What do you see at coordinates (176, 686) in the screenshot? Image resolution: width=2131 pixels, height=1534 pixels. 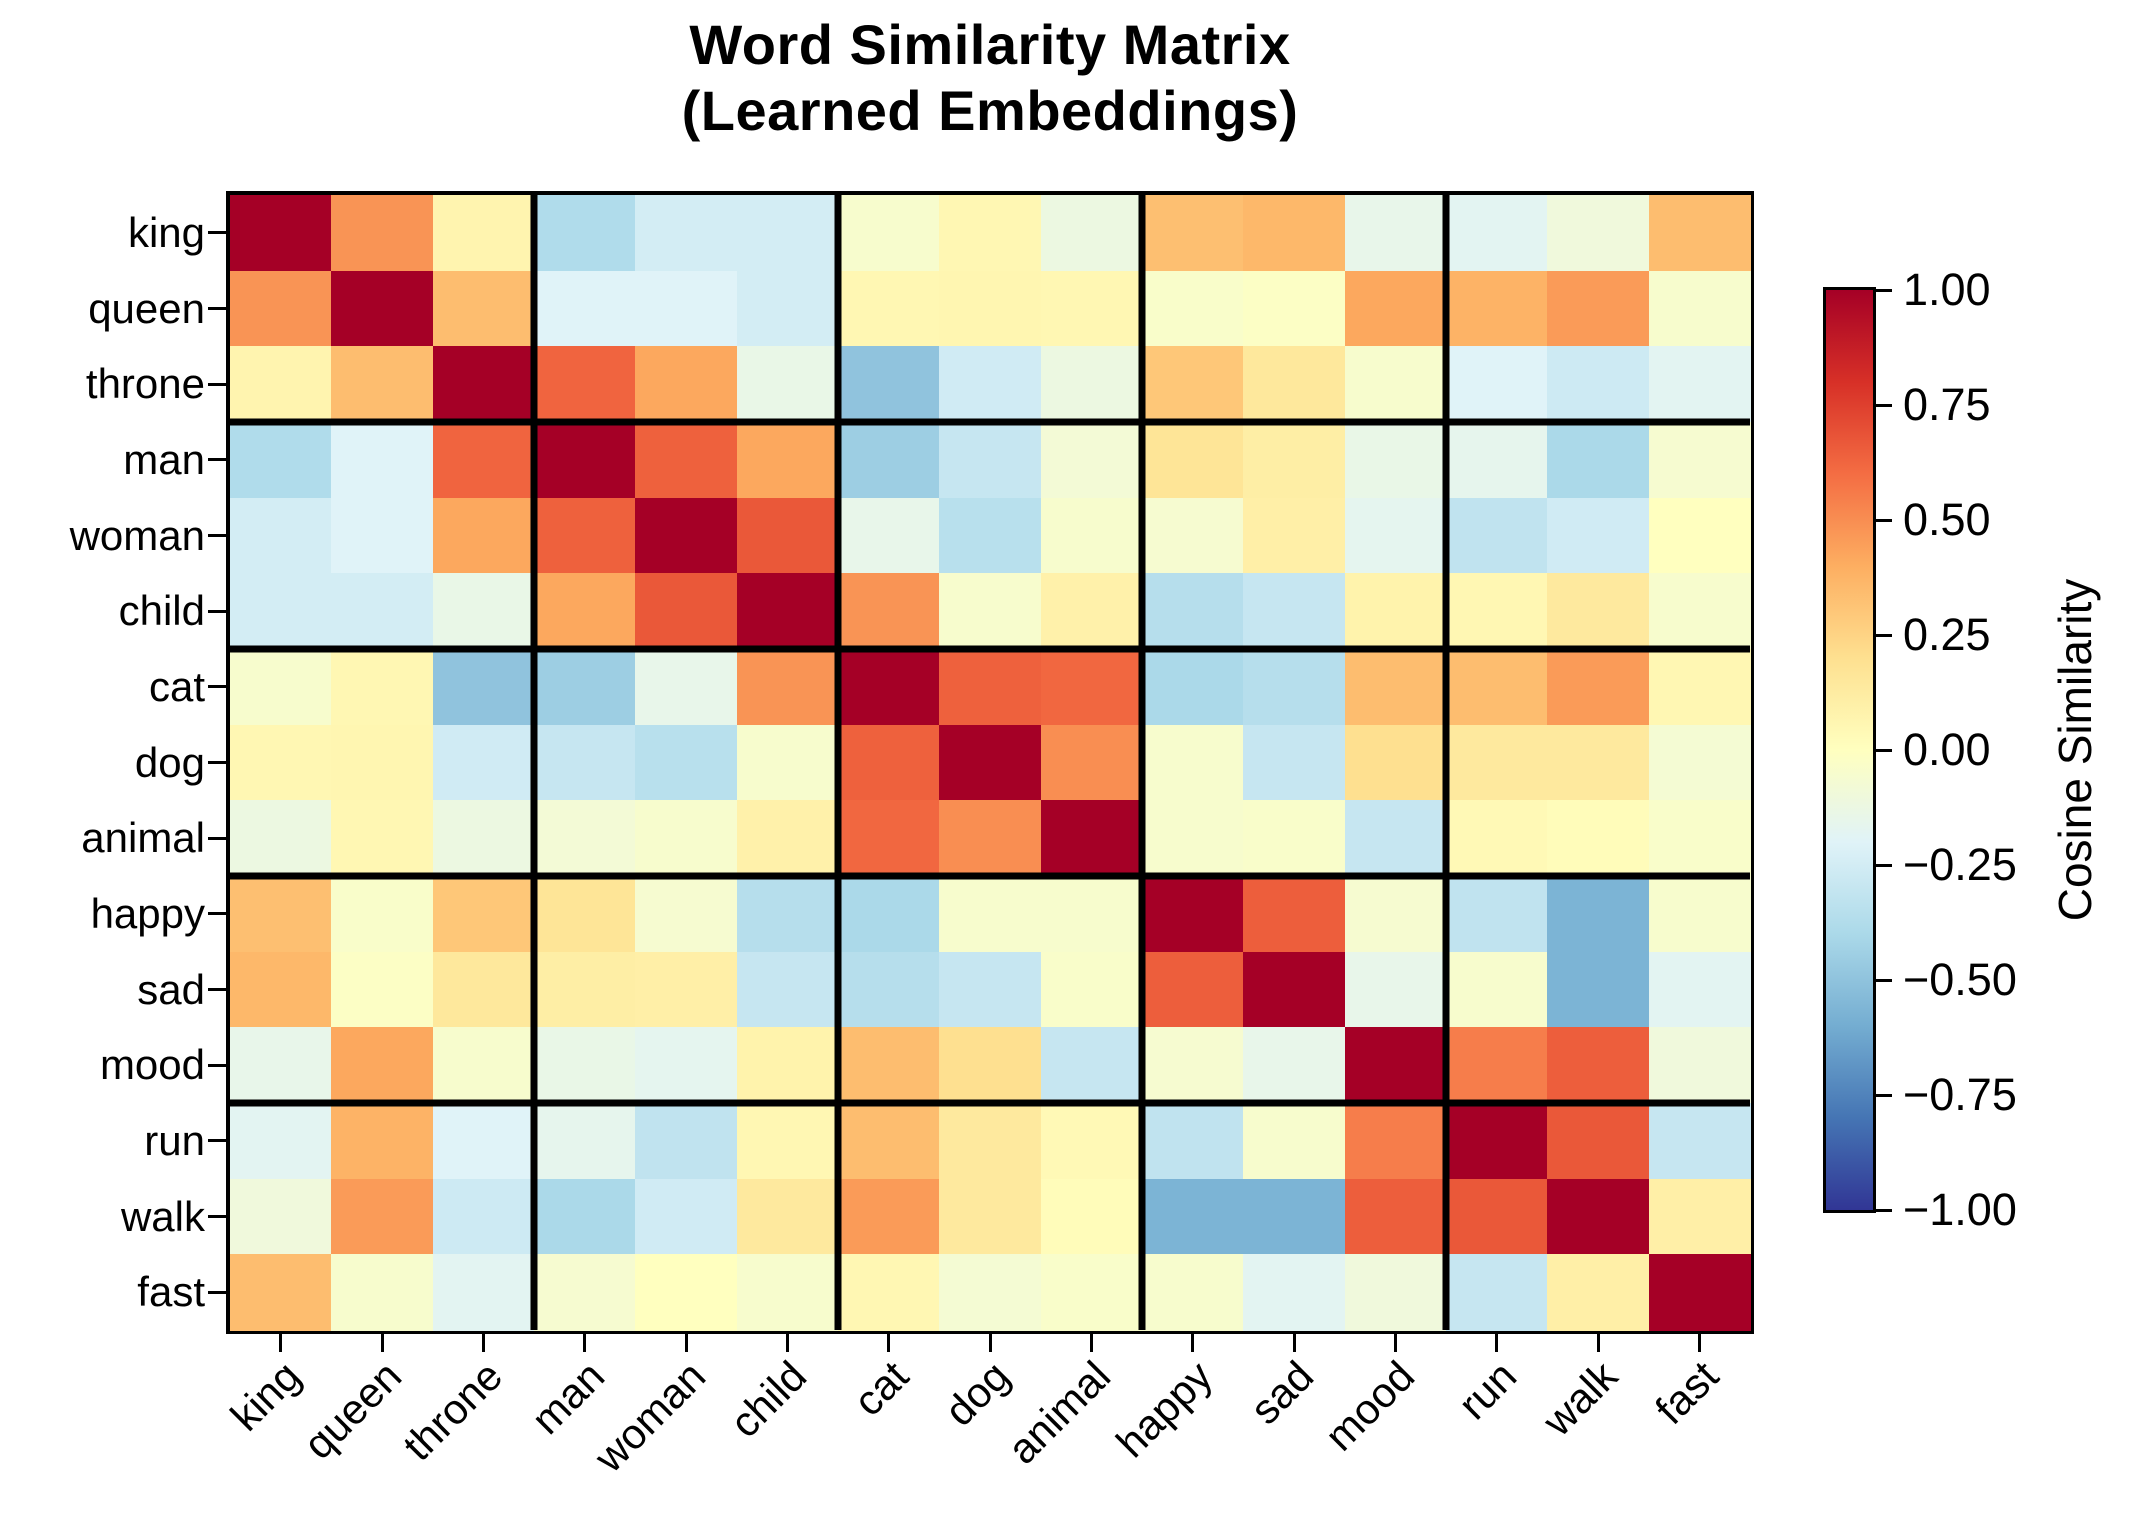 I see `row-label: cat` at bounding box center [176, 686].